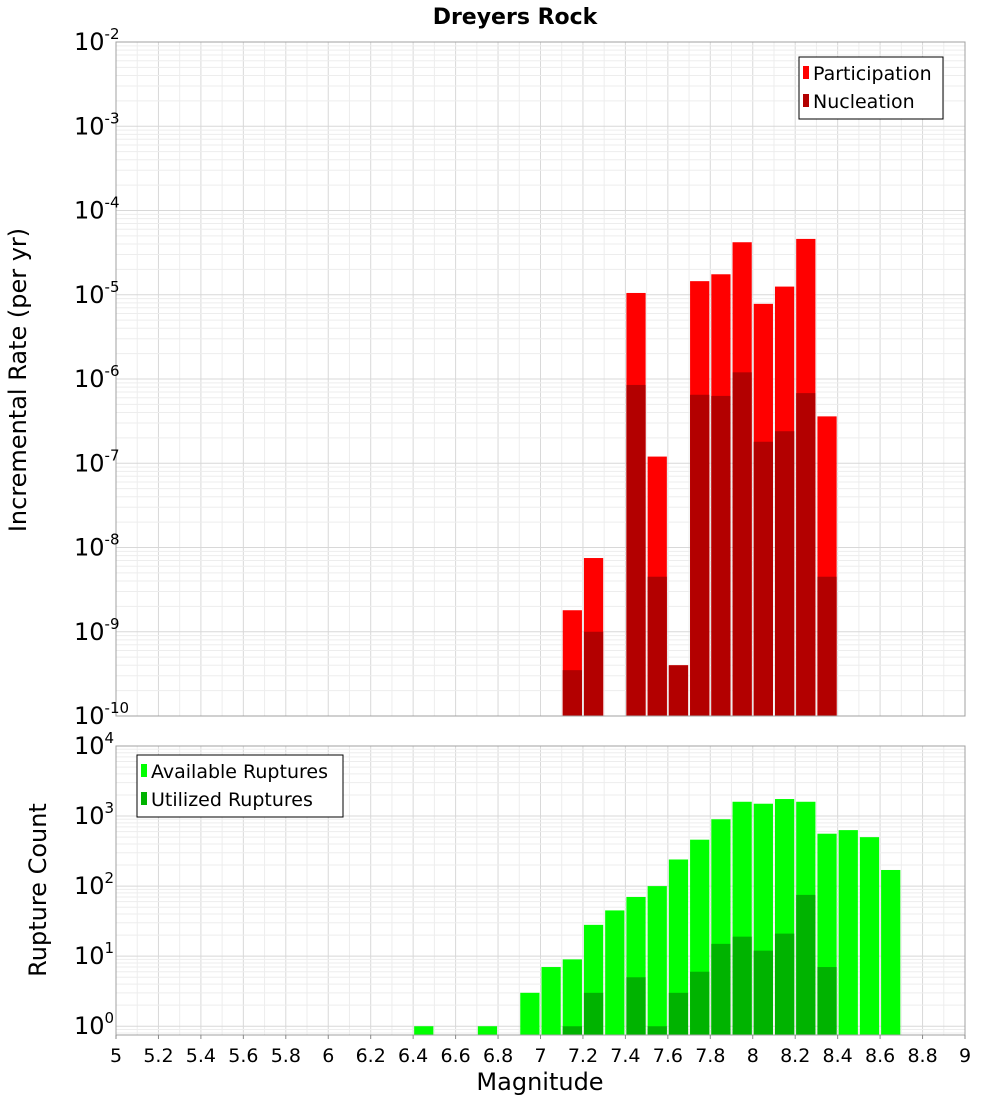 The image size is (1000, 1100). I want to click on y-tick-label: 10¹, so click(94, 954).